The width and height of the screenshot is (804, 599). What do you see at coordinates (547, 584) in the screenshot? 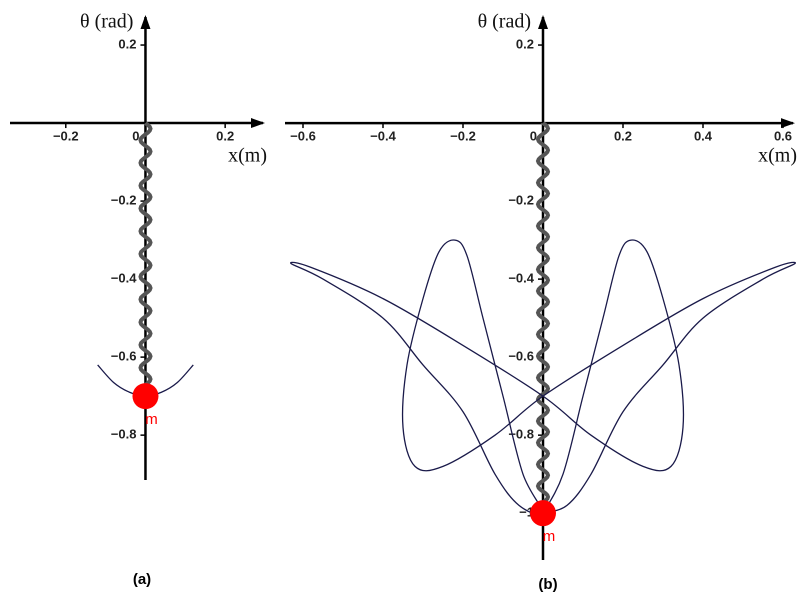
I see `caption: (b)` at bounding box center [547, 584].